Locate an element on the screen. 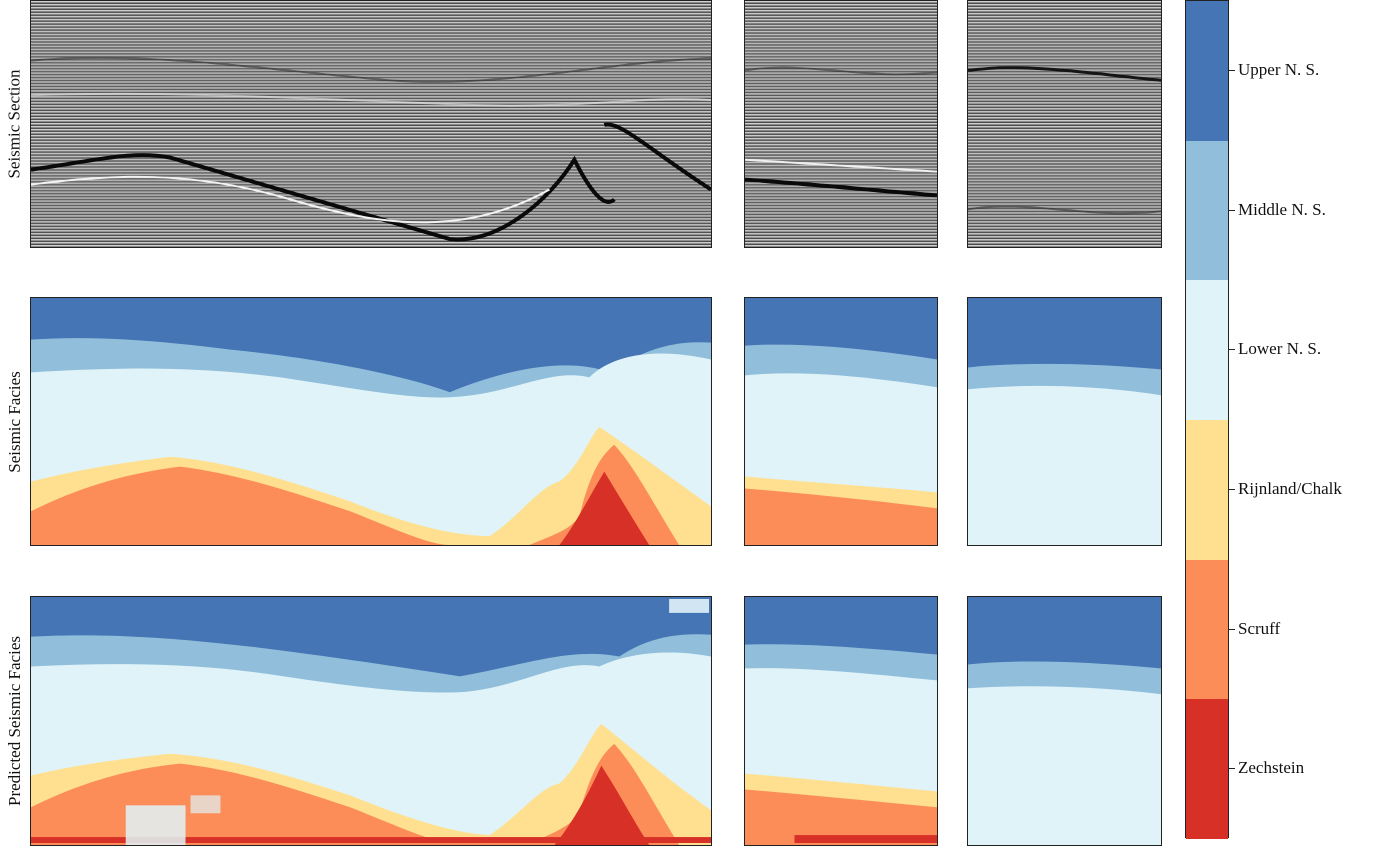 This screenshot has width=1394, height=848. facies-crossline-a-image is located at coordinates (841, 421).